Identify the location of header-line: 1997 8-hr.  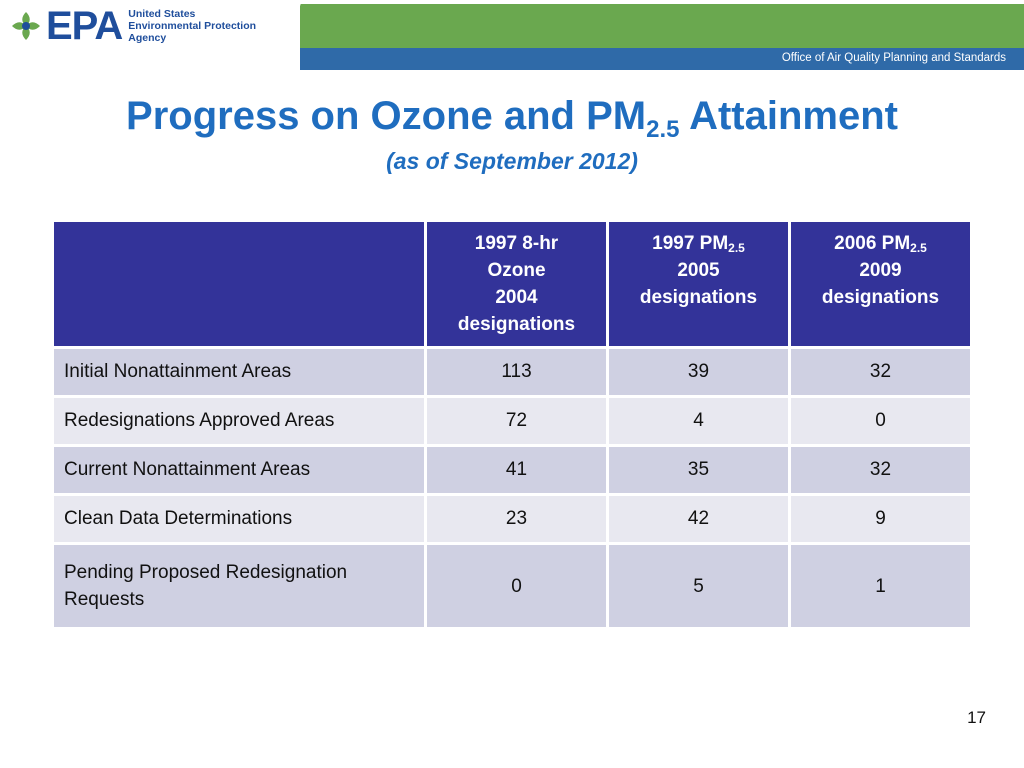
(516, 243).